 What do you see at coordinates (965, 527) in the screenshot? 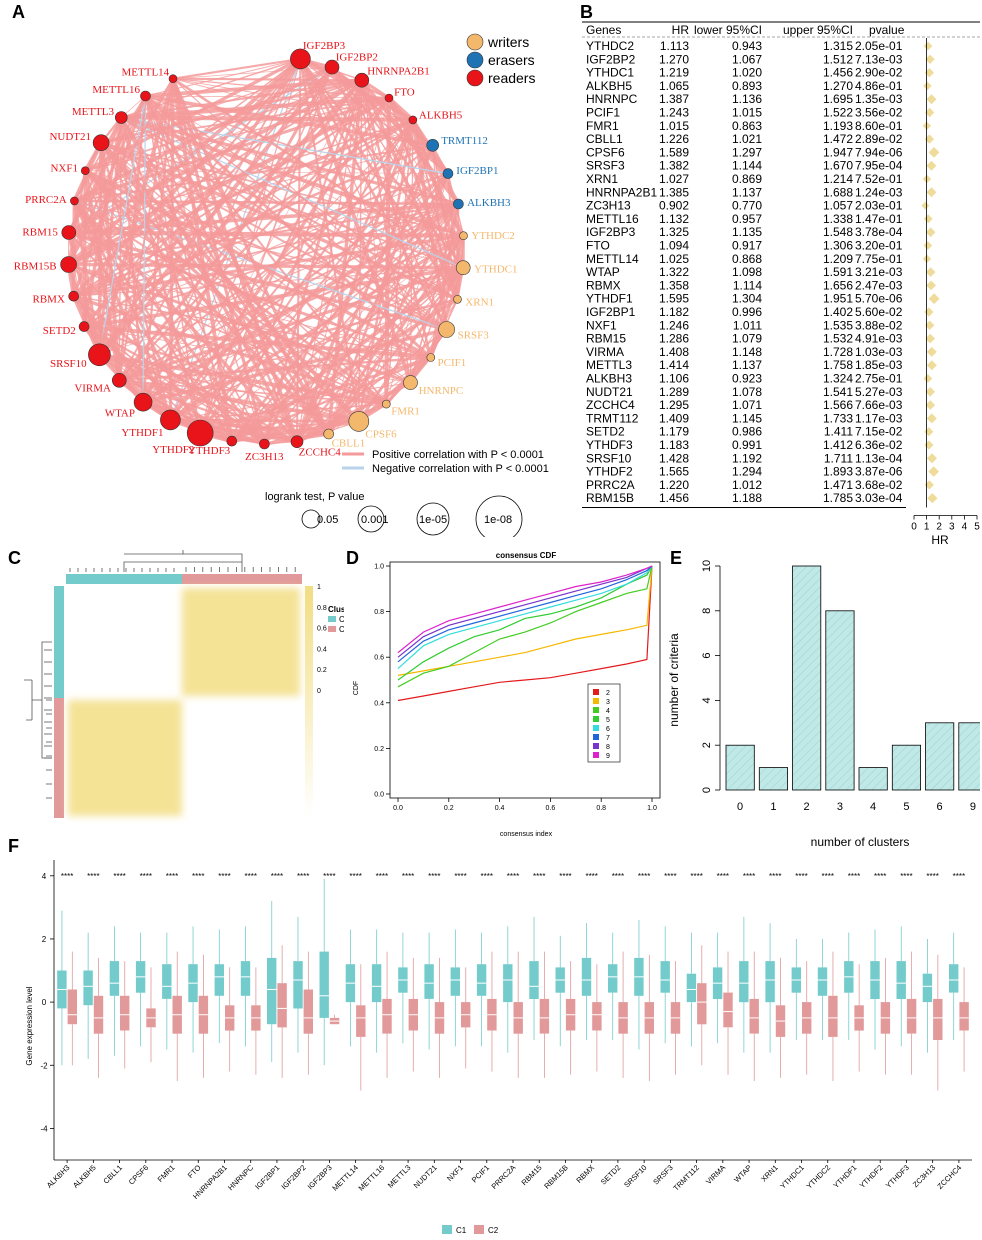
I see `forest-axis-tick-label: 4` at bounding box center [965, 527].